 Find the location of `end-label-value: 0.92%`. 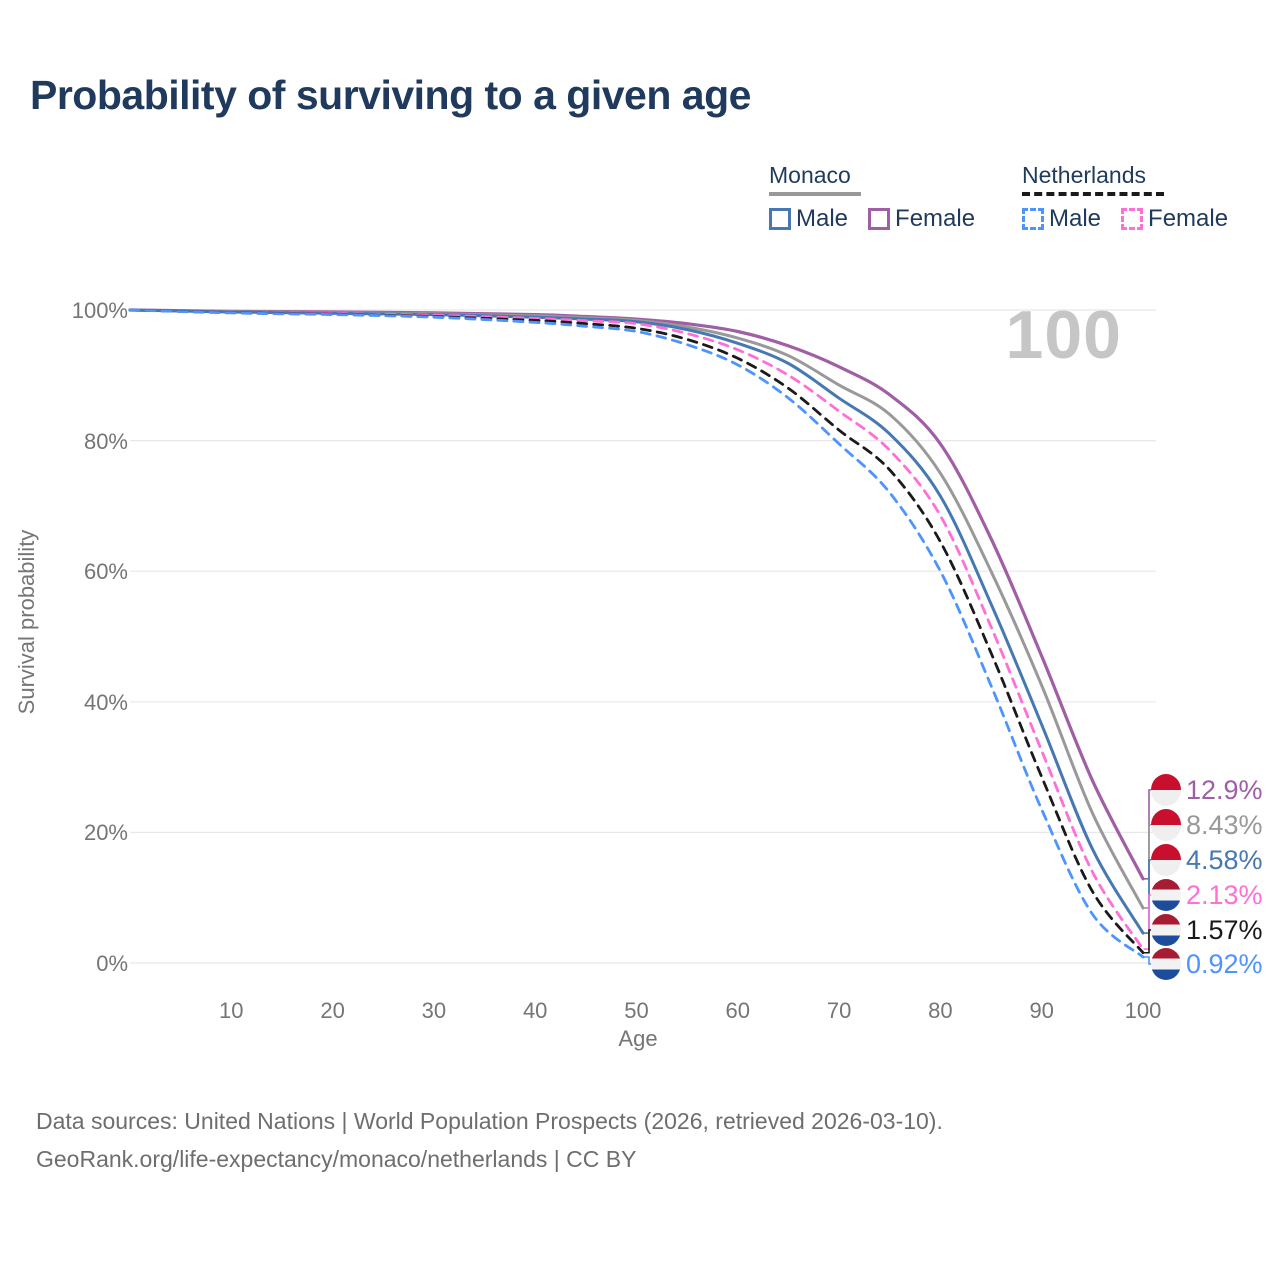

end-label-value: 0.92% is located at coordinates (1224, 963).